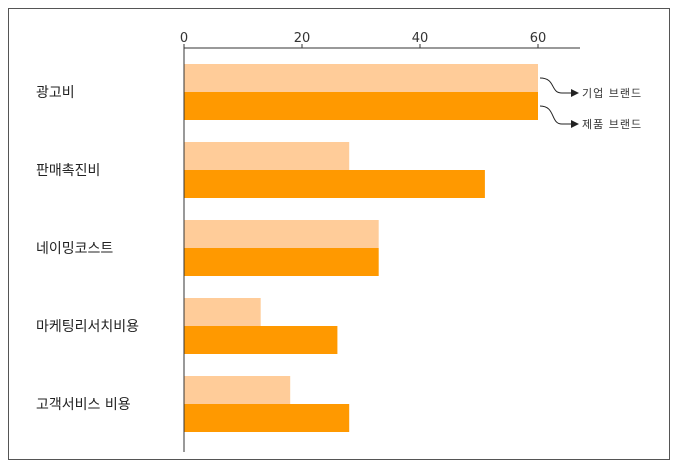 The width and height of the screenshot is (682, 469). I want to click on category-label: 광고비, so click(55, 93).